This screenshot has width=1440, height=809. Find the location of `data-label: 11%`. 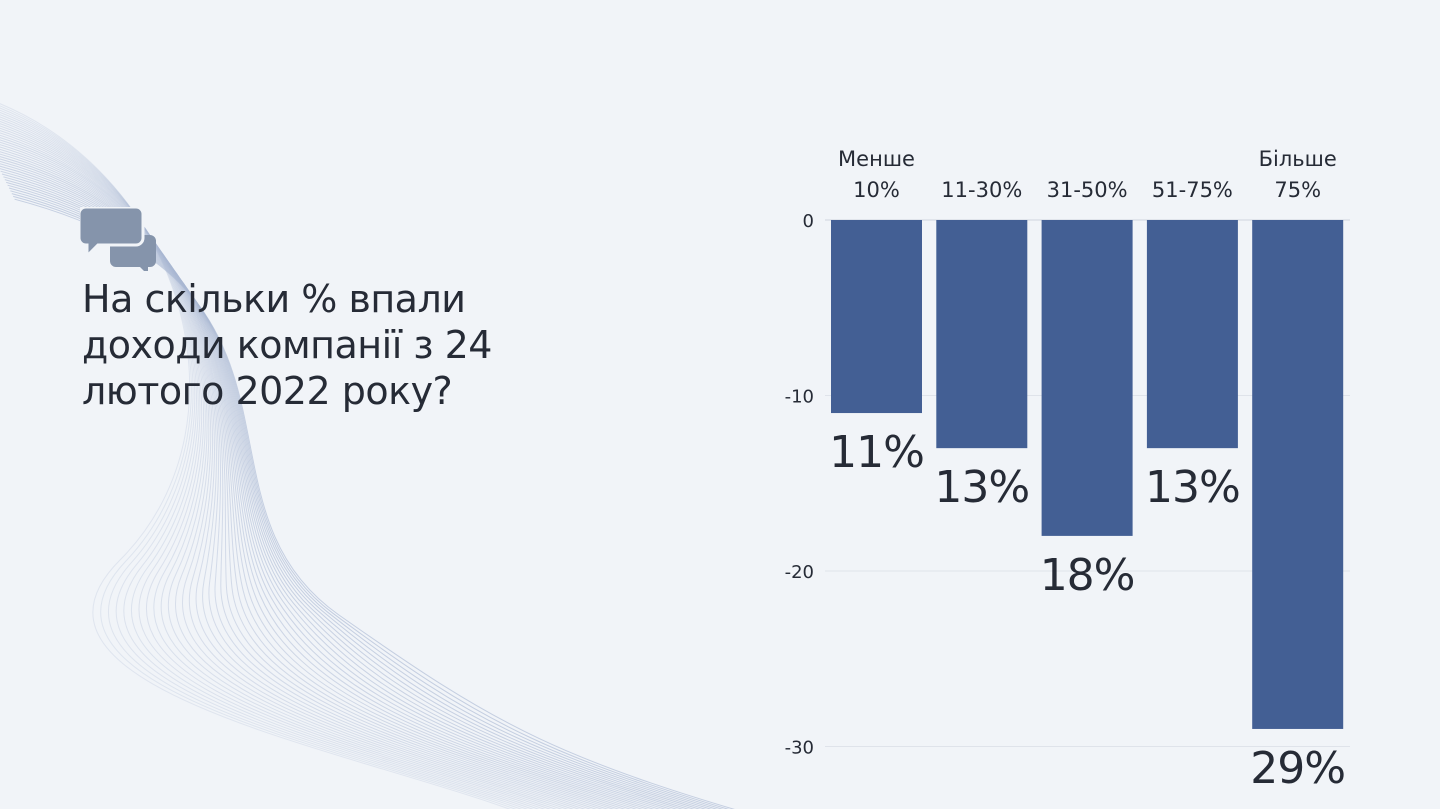

data-label: 11% is located at coordinates (876, 452).